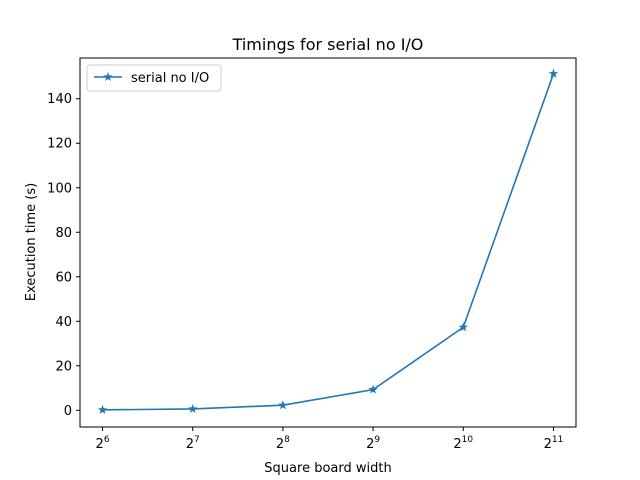  I want to click on x-tick-label: 29, so click(373, 443).